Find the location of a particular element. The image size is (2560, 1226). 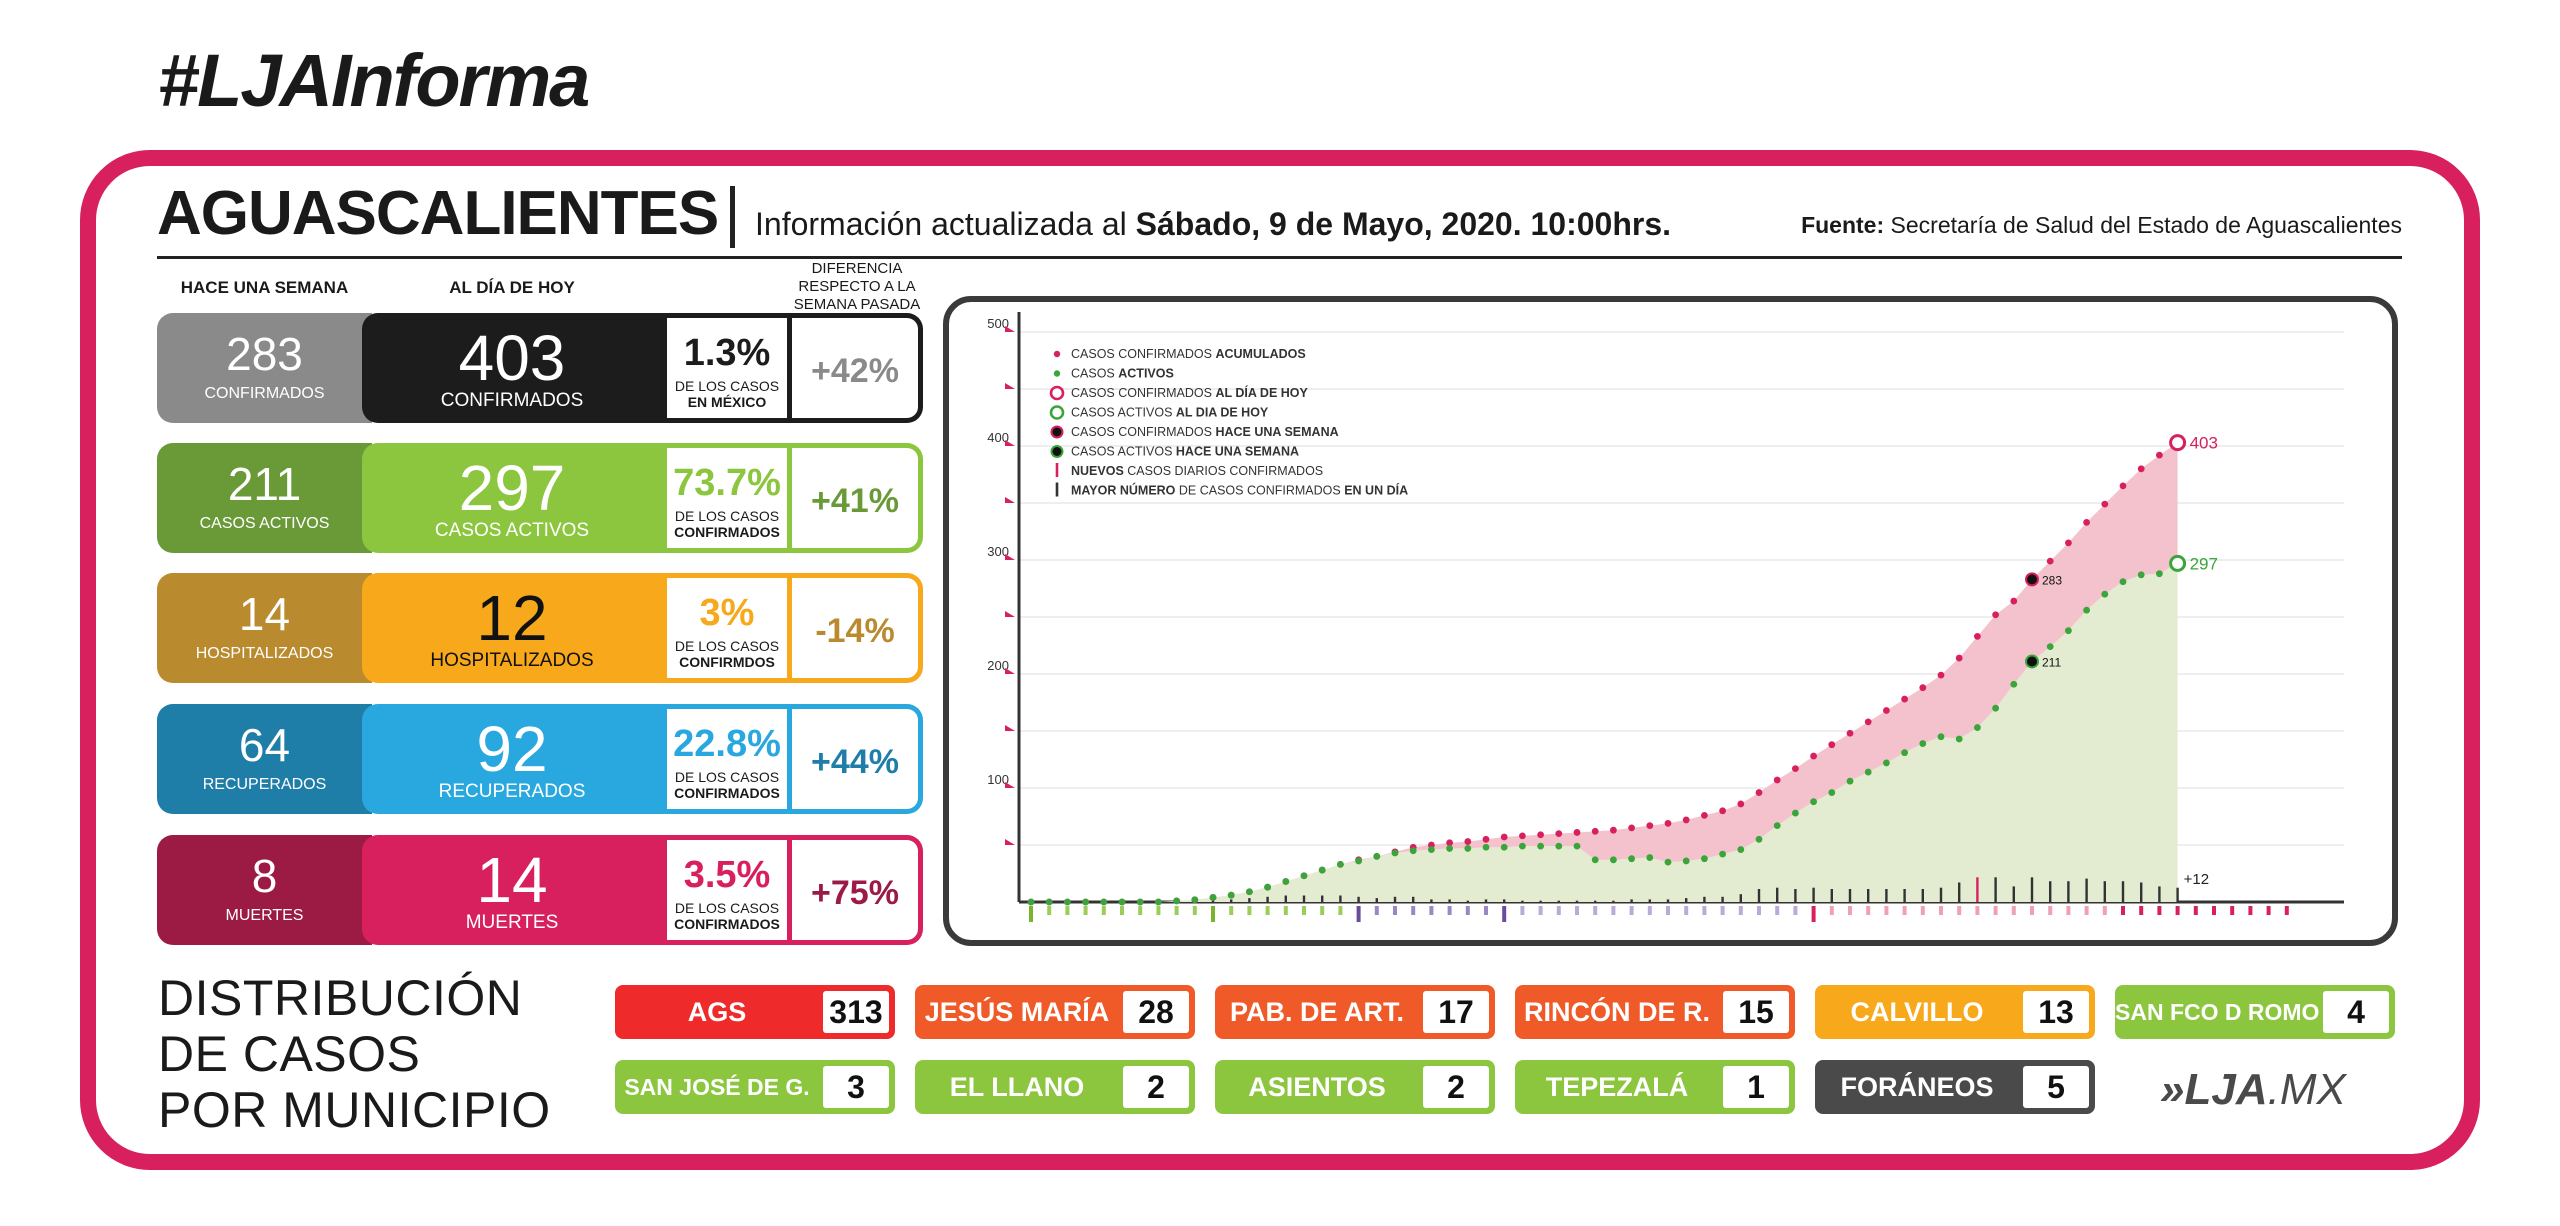

week-ago-value: 64 is located at coordinates (264, 745).